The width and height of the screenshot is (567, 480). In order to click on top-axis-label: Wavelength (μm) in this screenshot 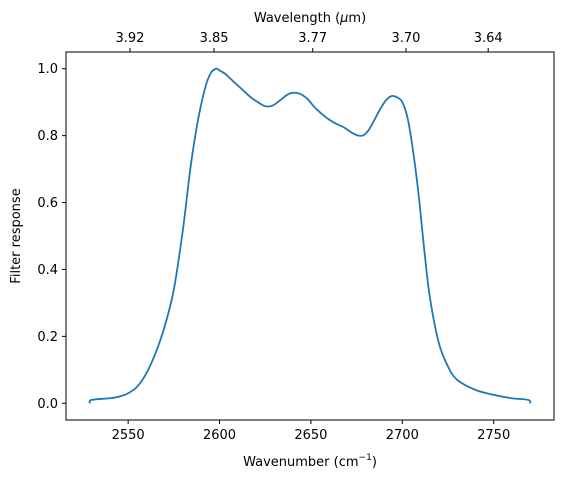, I will do `click(310, 18)`.